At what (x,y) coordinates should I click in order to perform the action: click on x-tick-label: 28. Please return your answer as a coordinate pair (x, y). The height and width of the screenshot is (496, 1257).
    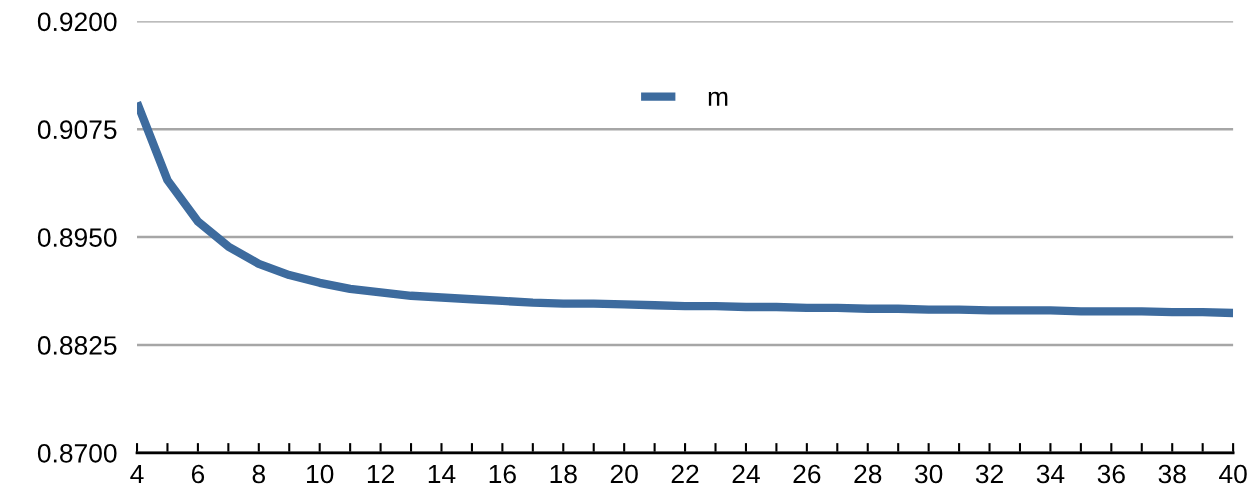
    Looking at the image, I should click on (868, 474).